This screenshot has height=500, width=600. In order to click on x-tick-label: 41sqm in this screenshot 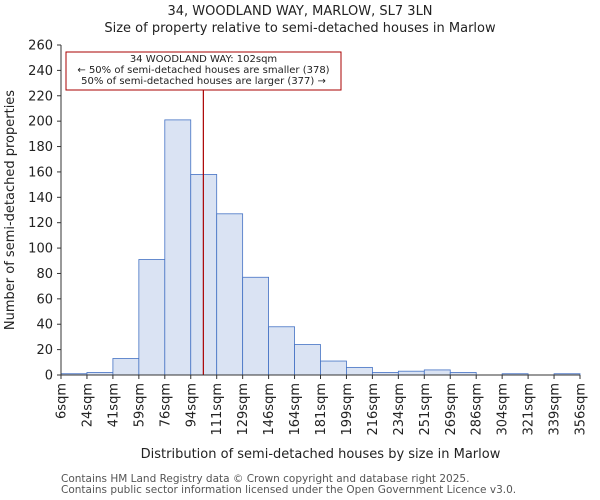, I will do `click(113, 405)`.